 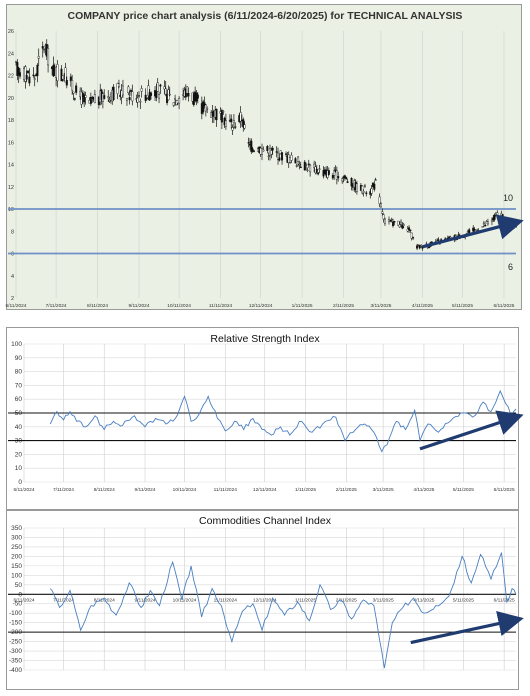 I want to click on cci-x-tick-label: 1/11/2025, so click(x=305, y=600).